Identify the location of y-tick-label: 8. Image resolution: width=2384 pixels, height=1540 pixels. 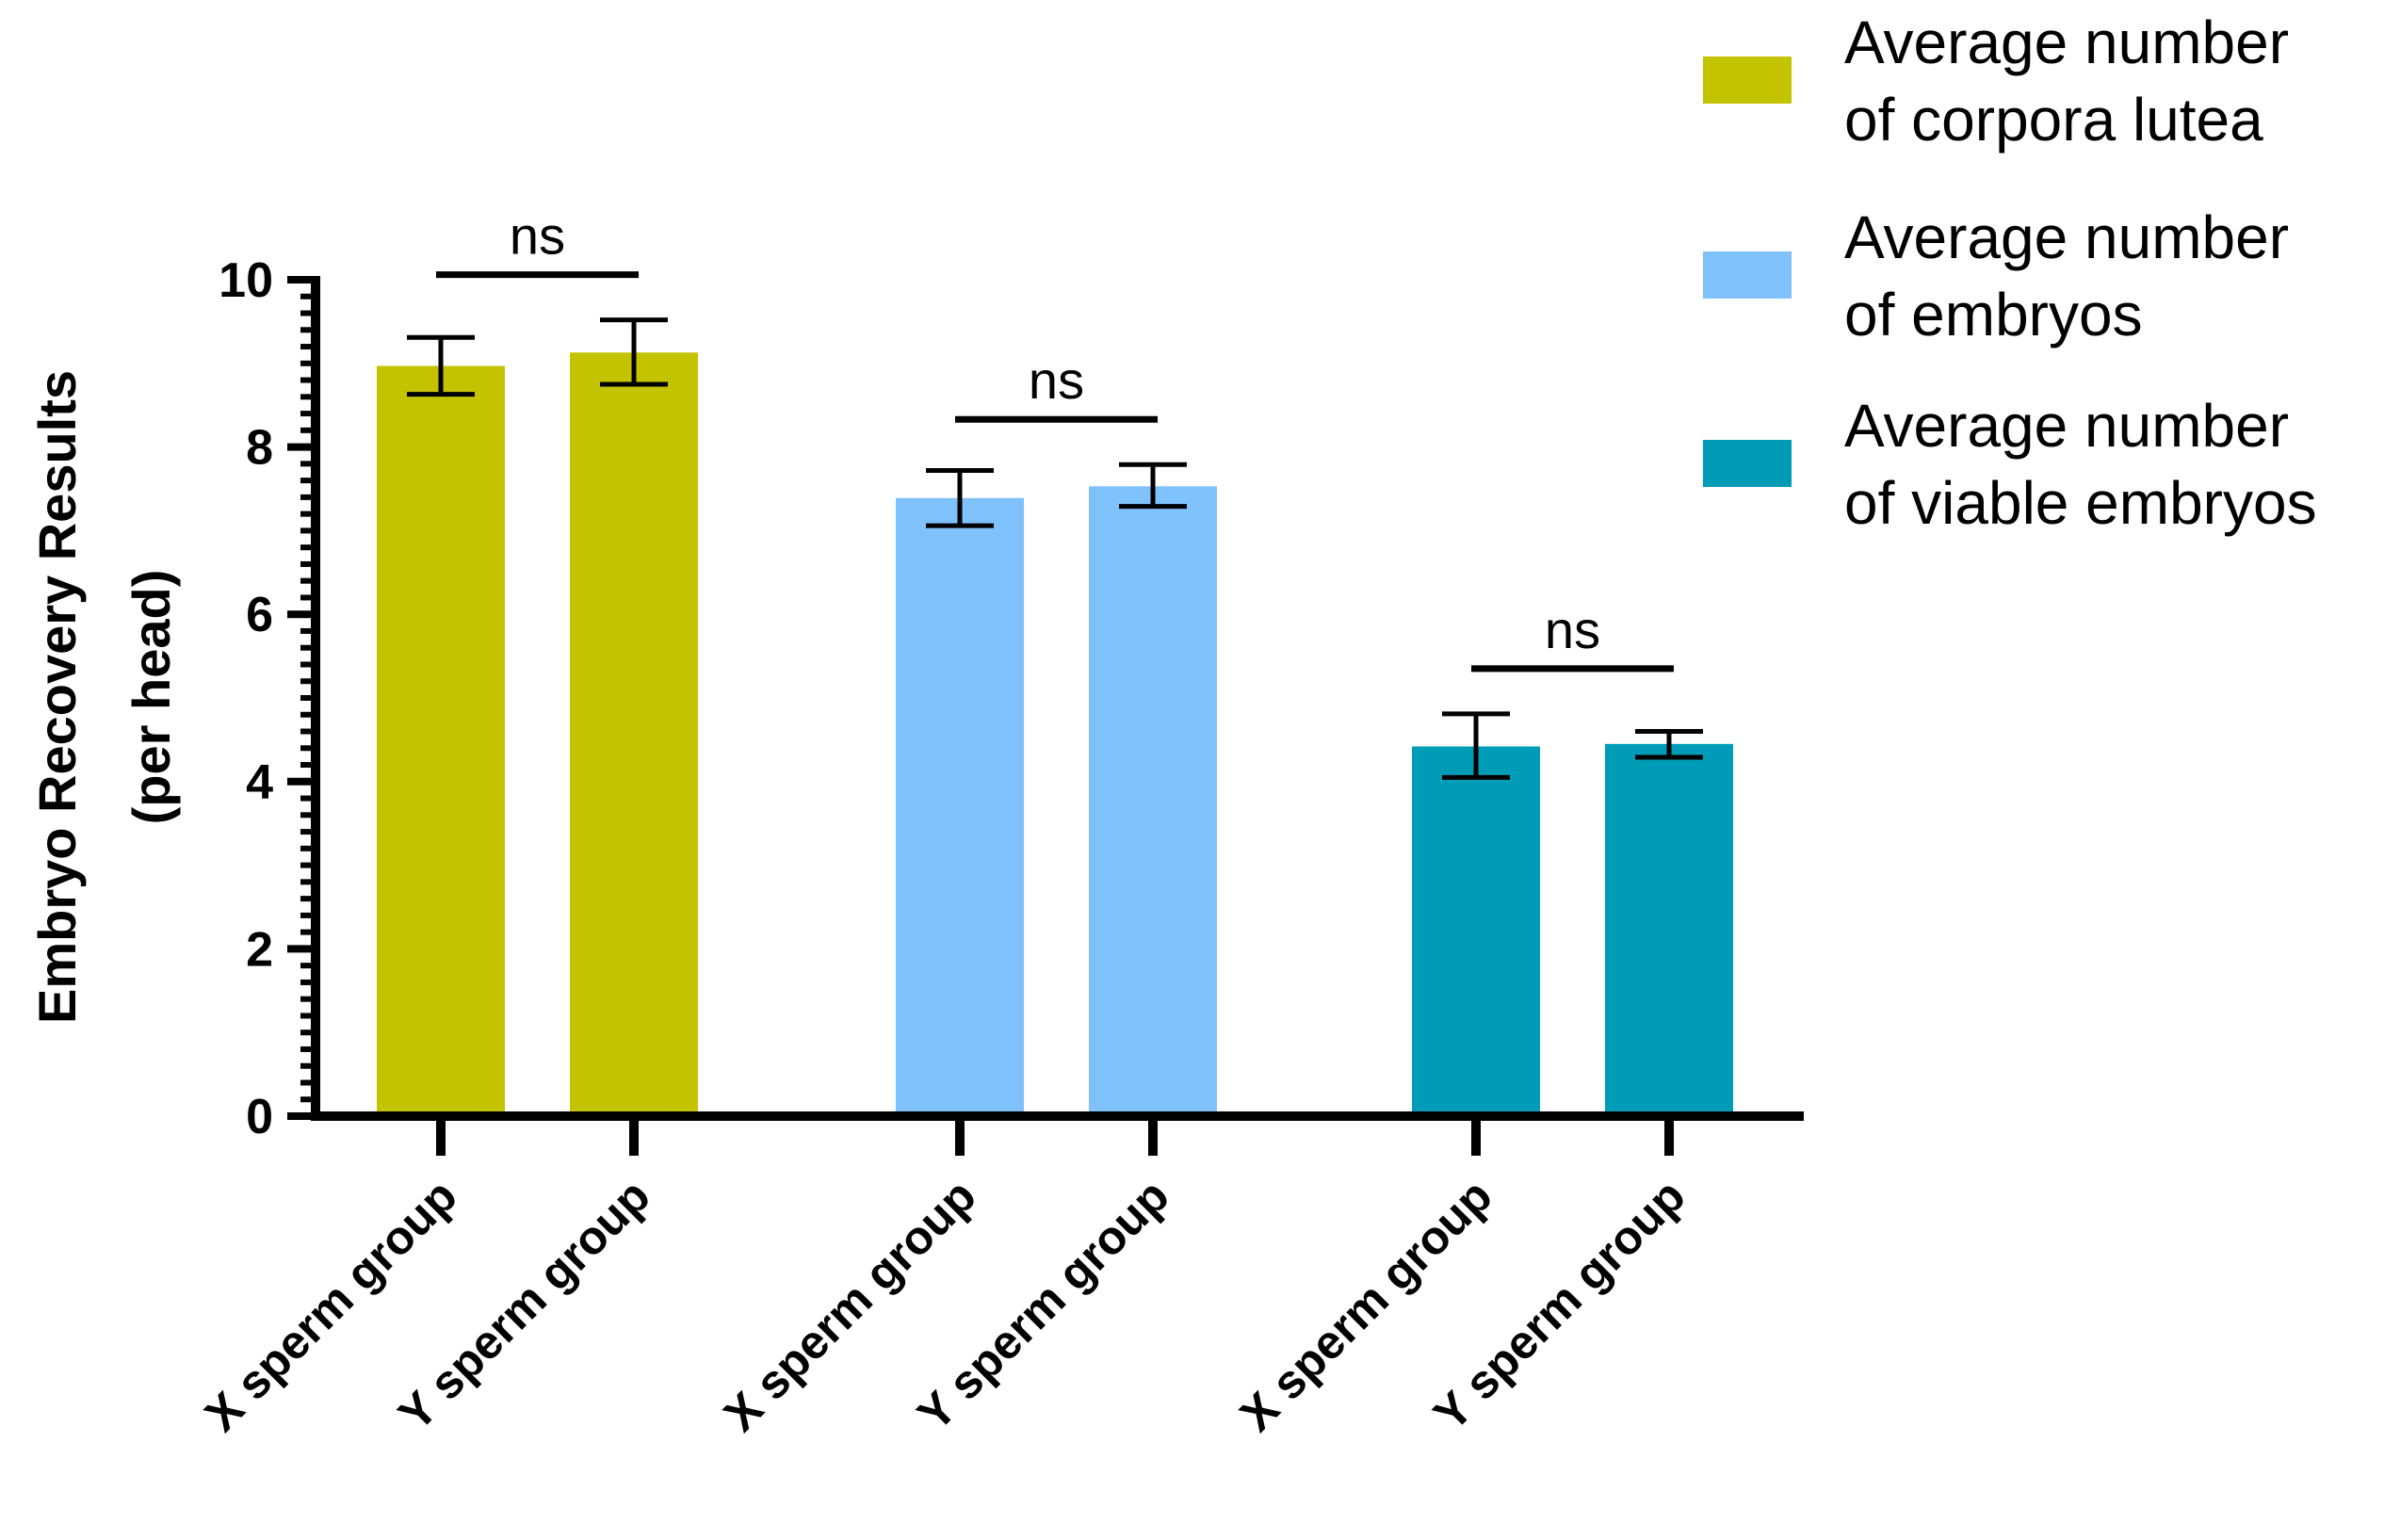
(260, 448).